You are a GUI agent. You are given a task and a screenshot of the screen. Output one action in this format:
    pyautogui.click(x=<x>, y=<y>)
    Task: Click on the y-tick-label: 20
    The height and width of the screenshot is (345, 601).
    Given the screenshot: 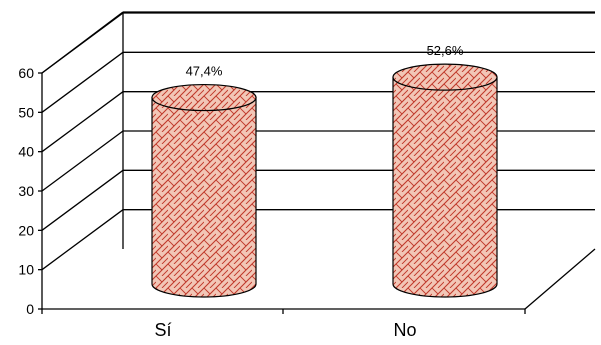 What is the action you would take?
    pyautogui.click(x=26, y=230)
    